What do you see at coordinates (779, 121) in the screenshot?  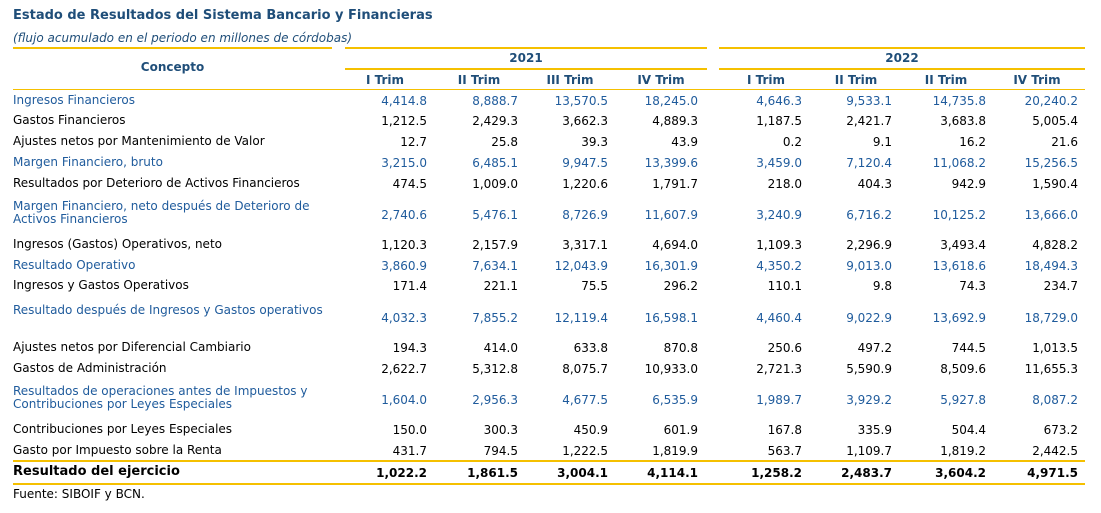 I see `table-cell: 1,187.5` at bounding box center [779, 121].